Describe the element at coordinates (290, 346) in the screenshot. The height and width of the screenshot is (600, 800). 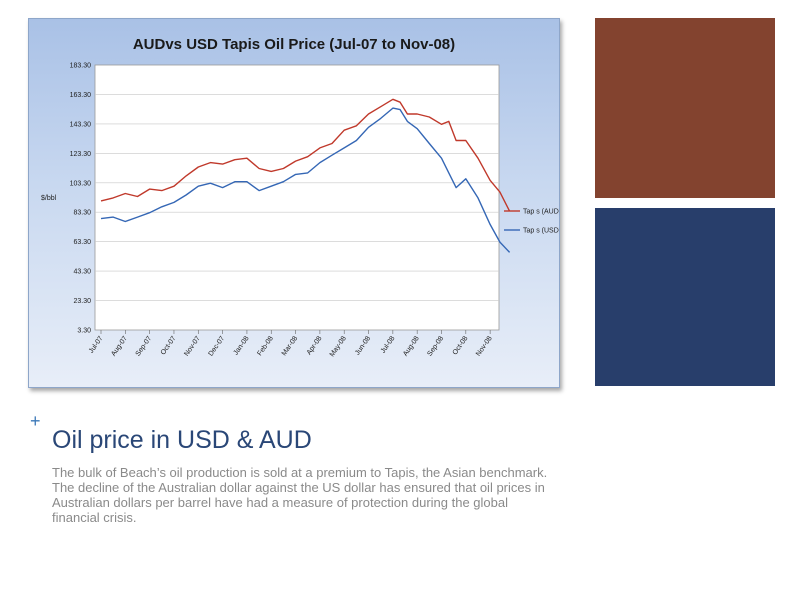
I see `x-tick-label: Mar-08` at that location.